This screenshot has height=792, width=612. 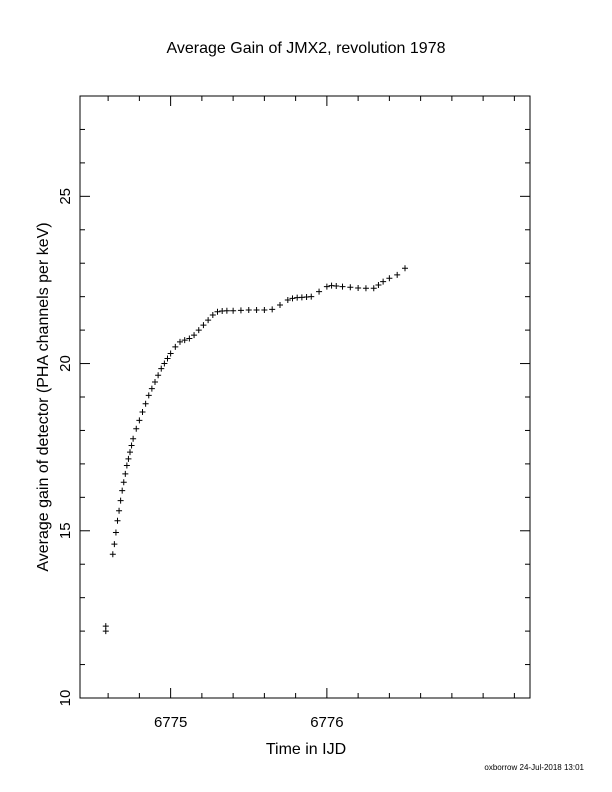 What do you see at coordinates (326, 722) in the screenshot?
I see `x-tick-label: 6776` at bounding box center [326, 722].